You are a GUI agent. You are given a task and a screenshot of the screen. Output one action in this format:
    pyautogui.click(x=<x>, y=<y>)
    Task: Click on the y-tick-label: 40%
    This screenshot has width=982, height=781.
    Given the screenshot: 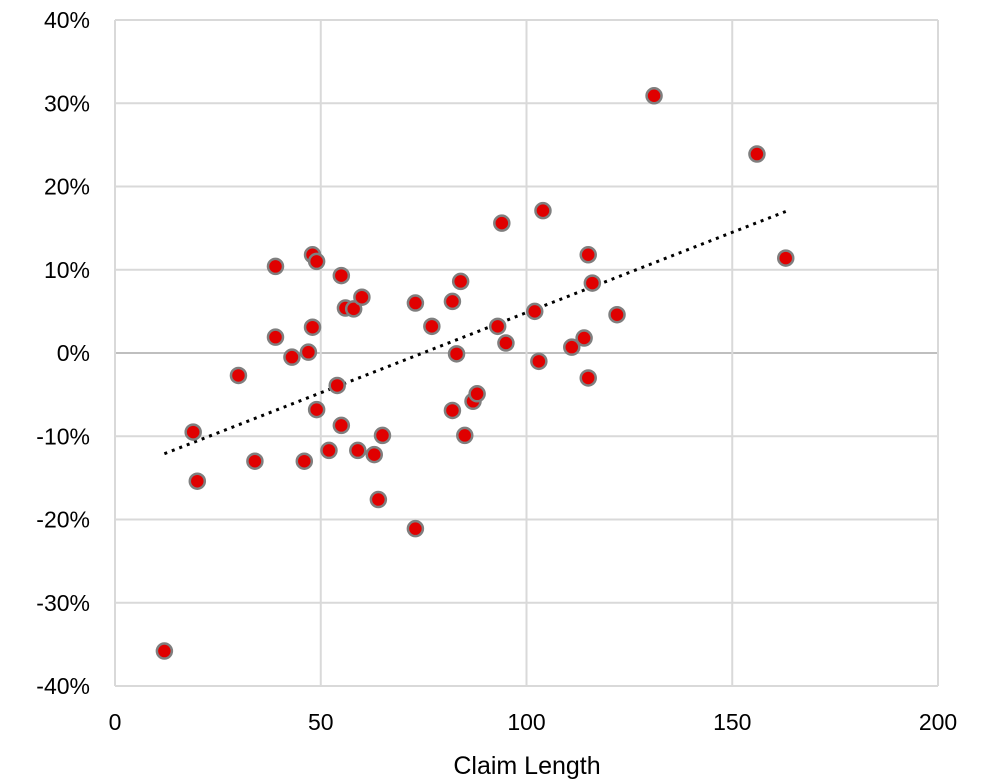 What is the action you would take?
    pyautogui.click(x=67, y=20)
    